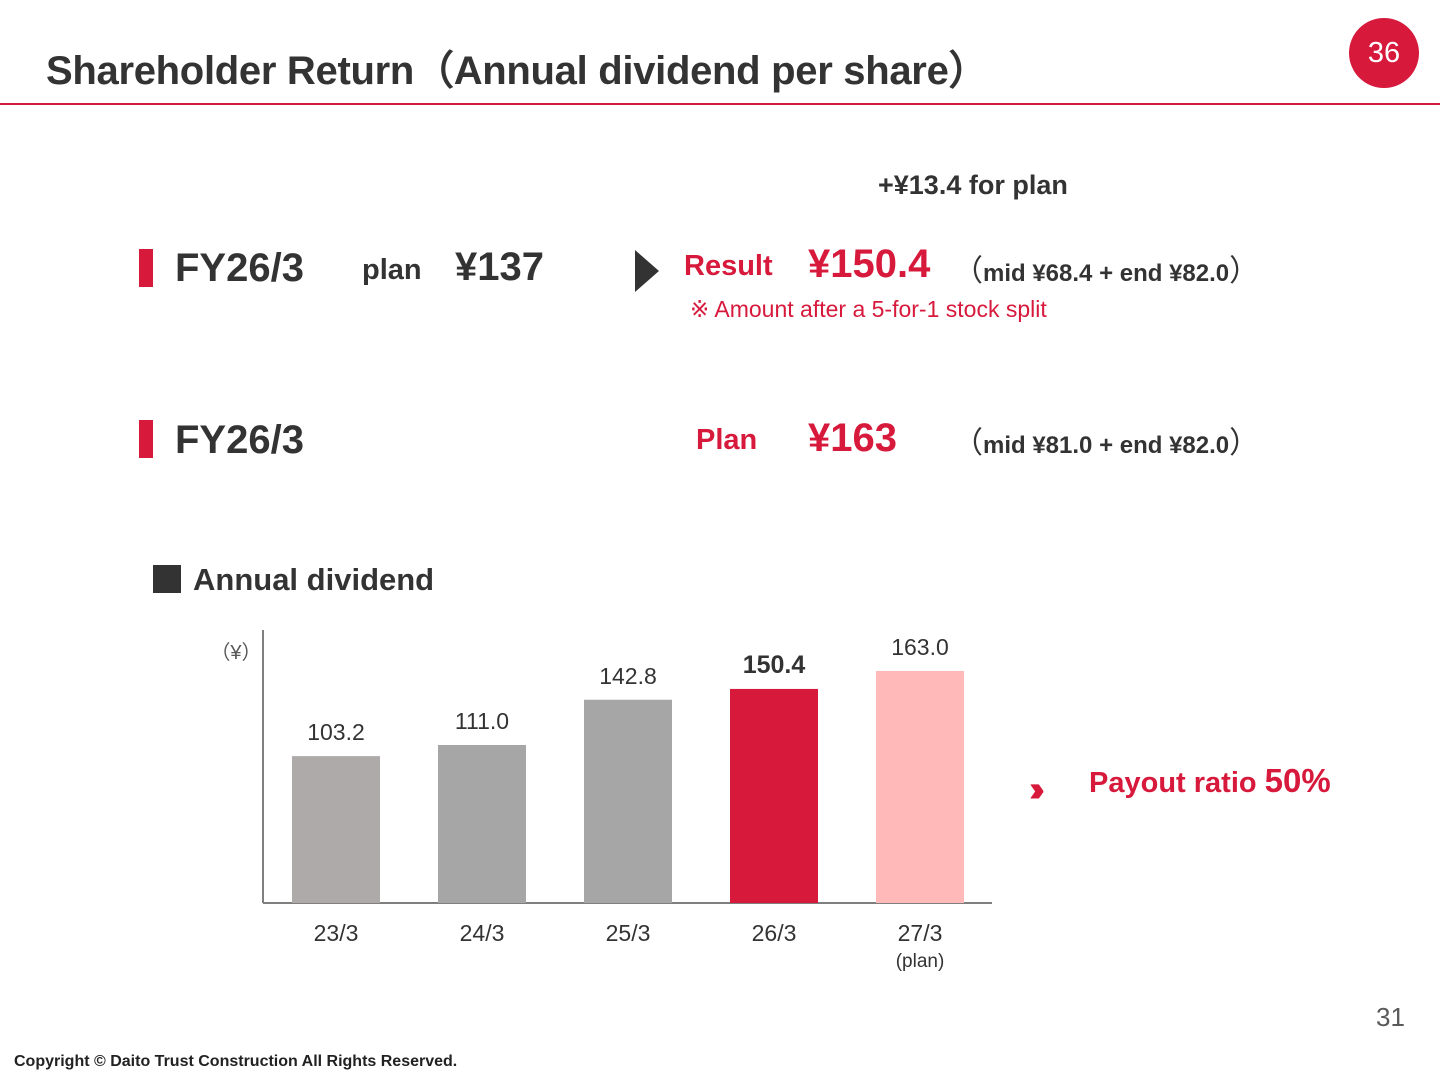  I want to click on data-label-26-3: 150.4, so click(774, 665).